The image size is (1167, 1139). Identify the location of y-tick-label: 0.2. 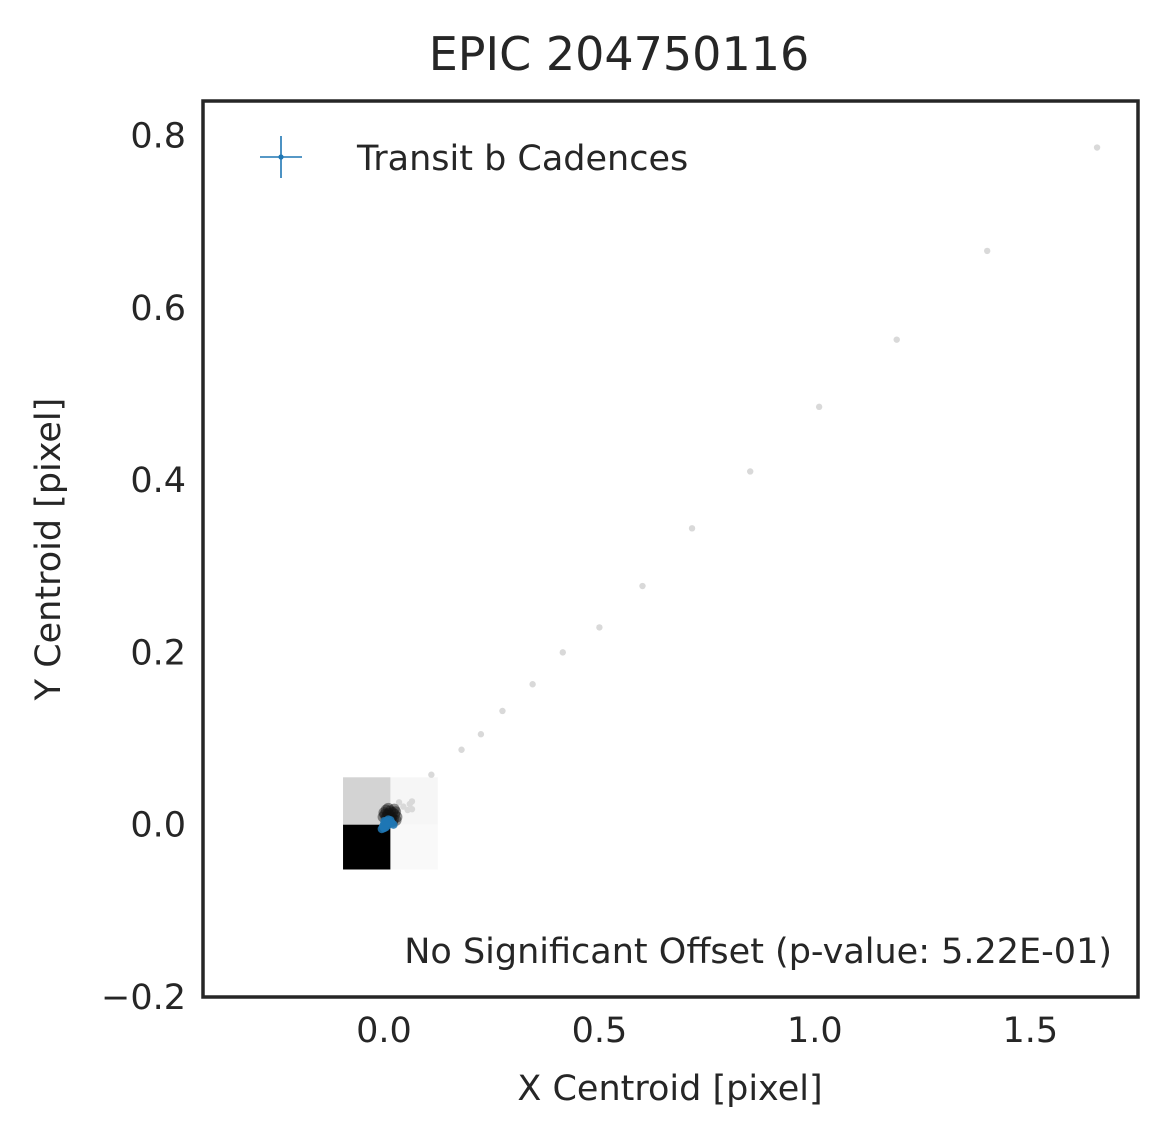
(158, 653).